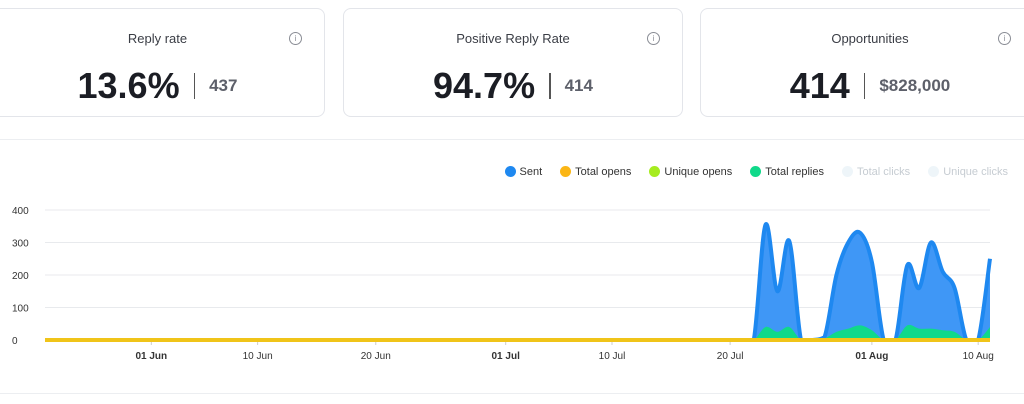  What do you see at coordinates (698, 172) in the screenshot?
I see `legend-label: Unique opens` at bounding box center [698, 172].